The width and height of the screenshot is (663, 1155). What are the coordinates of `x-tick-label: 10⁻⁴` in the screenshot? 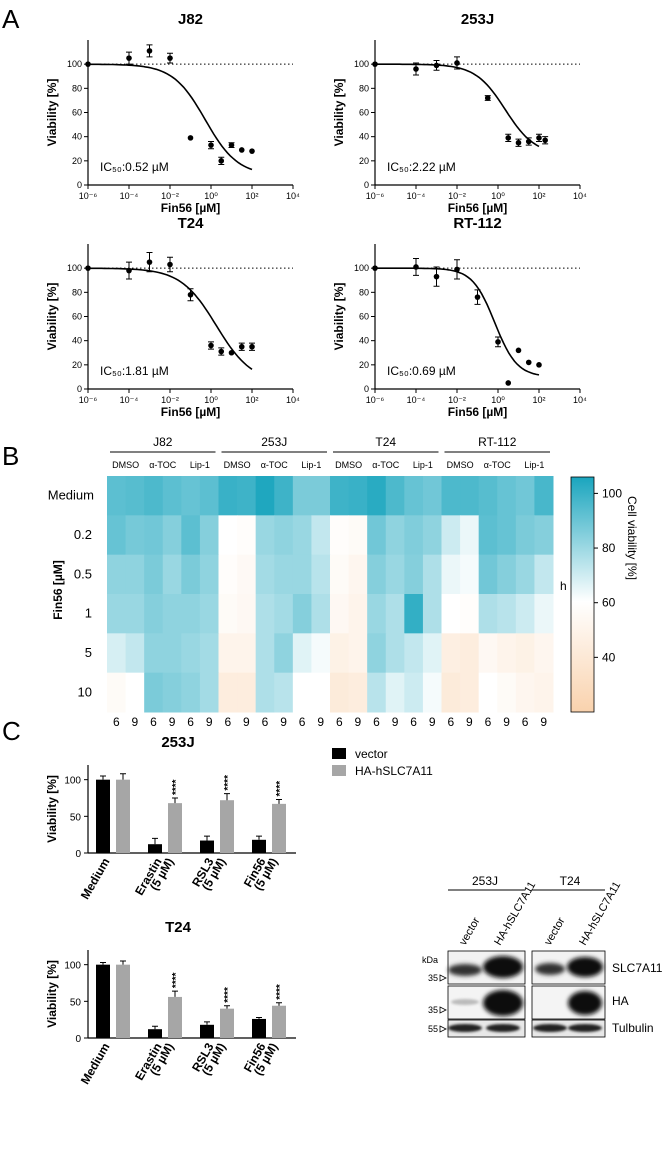 It's located at (129, 196).